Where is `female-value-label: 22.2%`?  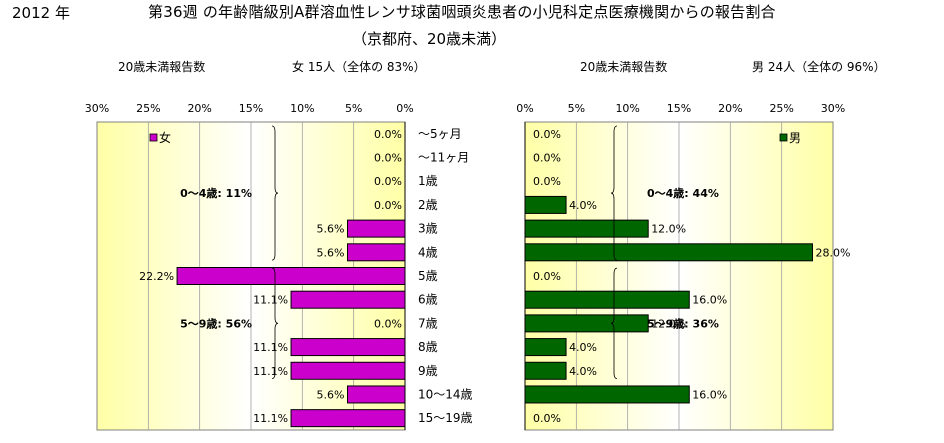
female-value-label: 22.2% is located at coordinates (156, 276).